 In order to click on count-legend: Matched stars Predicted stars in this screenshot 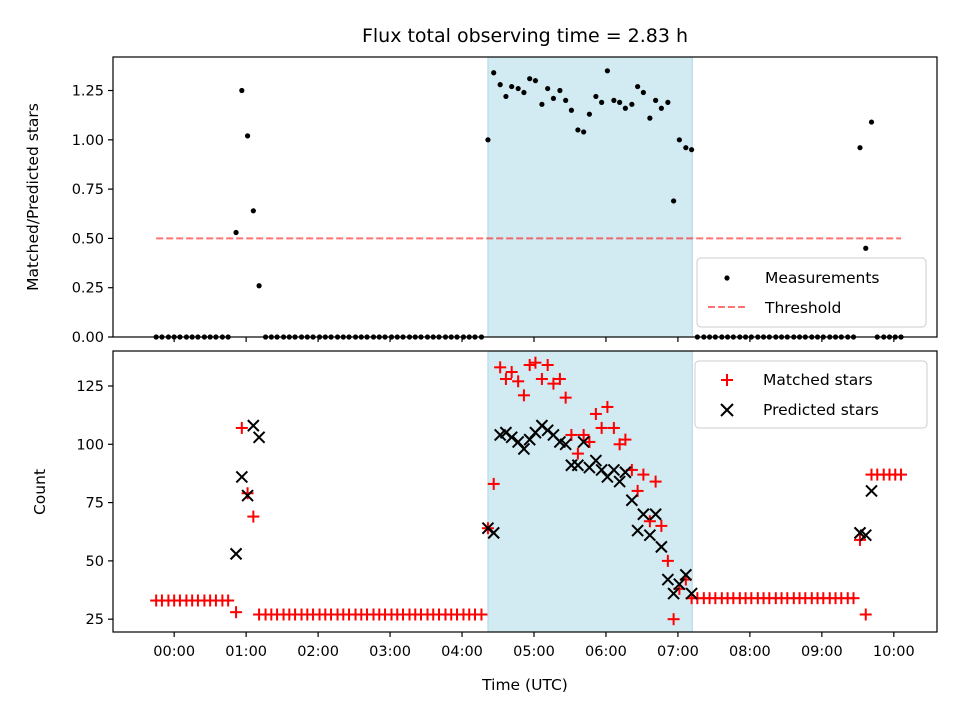, I will do `click(811, 394)`.